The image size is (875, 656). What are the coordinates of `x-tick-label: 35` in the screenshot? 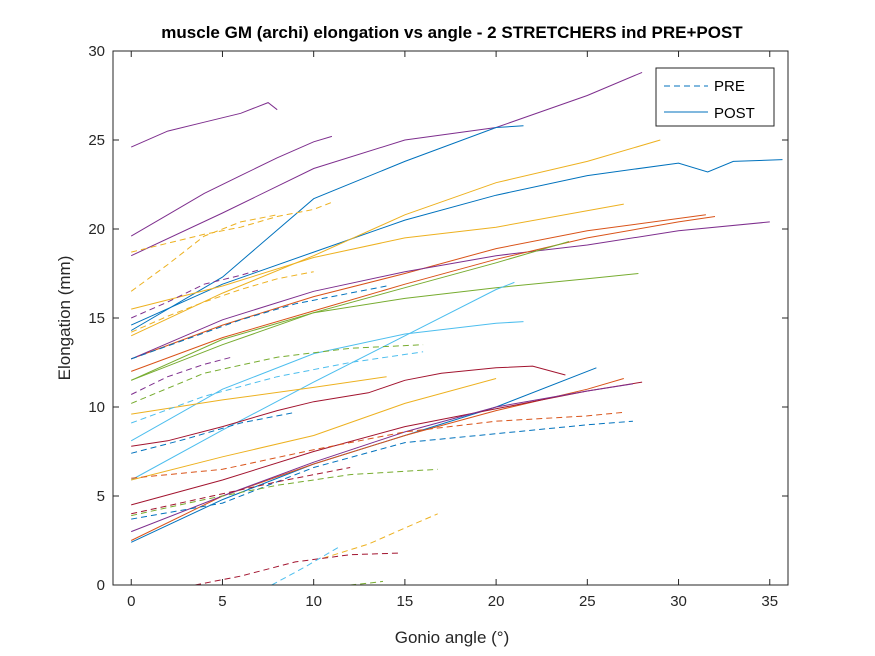 It's located at (769, 601).